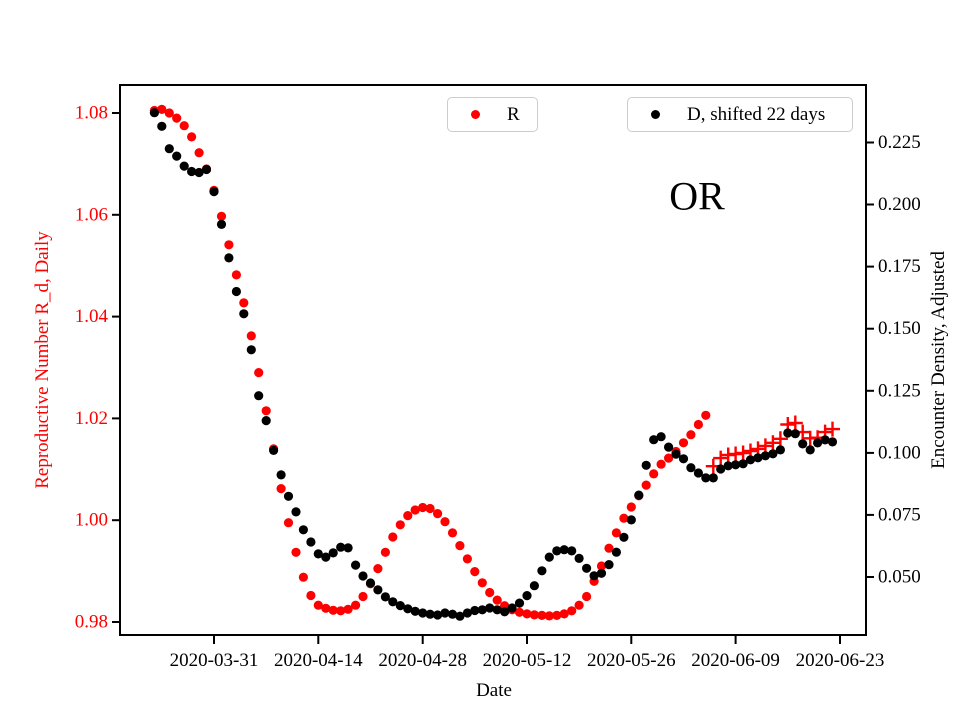 Image resolution: width=960 pixels, height=720 pixels. Describe the element at coordinates (735, 660) in the screenshot. I see `x-tick-label: 2020-06-09` at that location.